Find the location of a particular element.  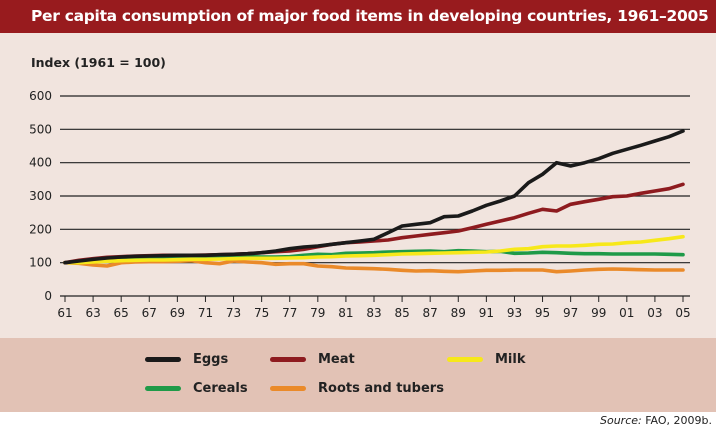

x-tick-label: 01 is located at coordinates (626, 313).